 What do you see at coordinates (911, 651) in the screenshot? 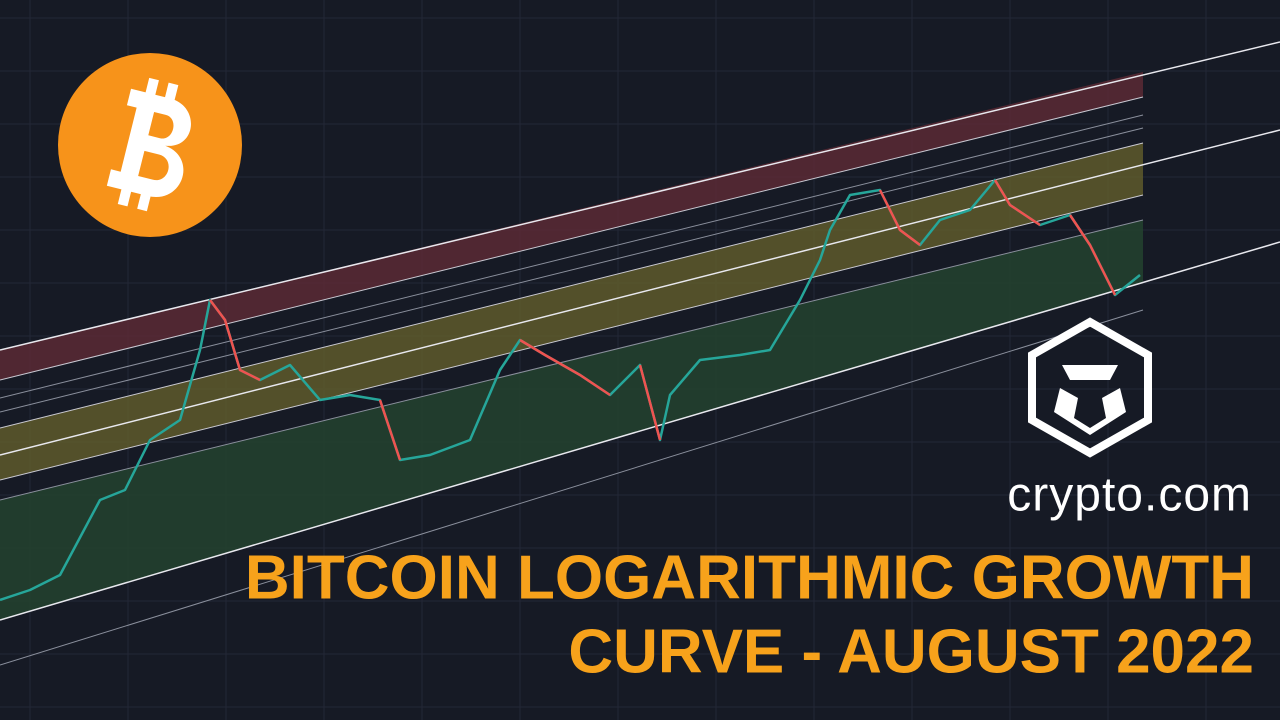
I see `title-line: CURVE - AUGUST 2022` at bounding box center [911, 651].